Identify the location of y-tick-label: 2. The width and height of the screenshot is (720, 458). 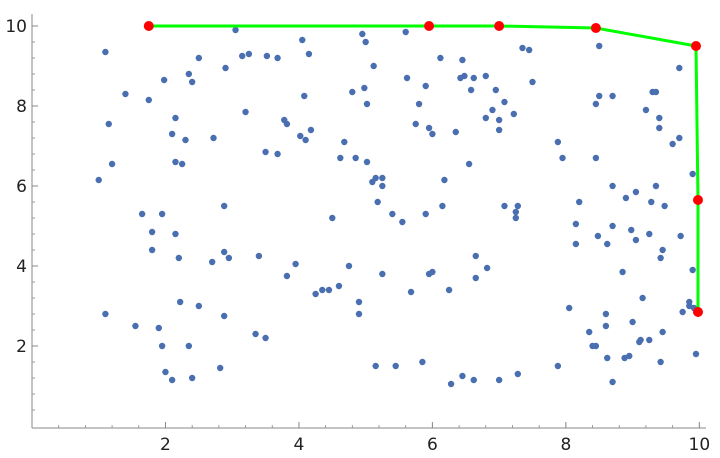
(21, 347).